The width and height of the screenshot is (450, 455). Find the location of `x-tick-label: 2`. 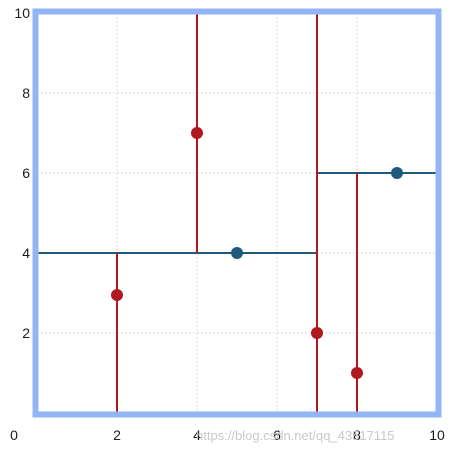

x-tick-label: 2 is located at coordinates (117, 435).